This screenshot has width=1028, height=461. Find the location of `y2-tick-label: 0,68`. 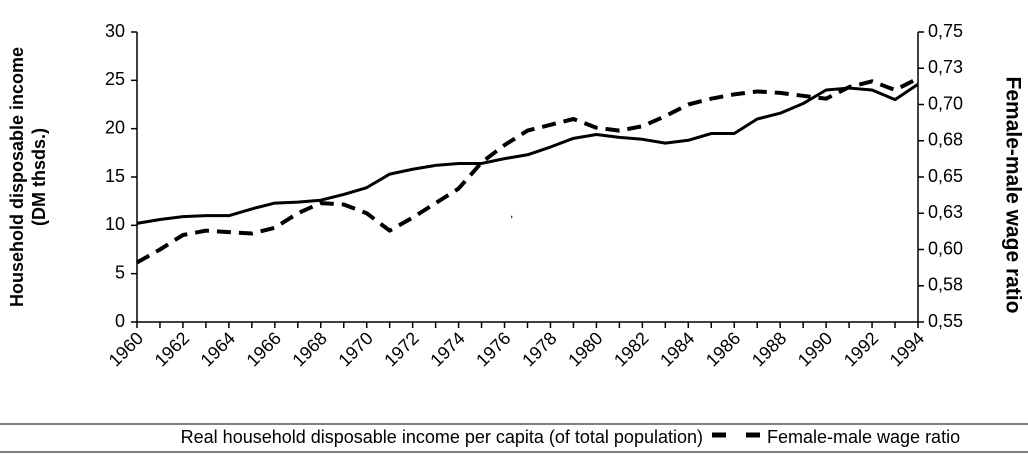

y2-tick-label: 0,68 is located at coordinates (945, 140).